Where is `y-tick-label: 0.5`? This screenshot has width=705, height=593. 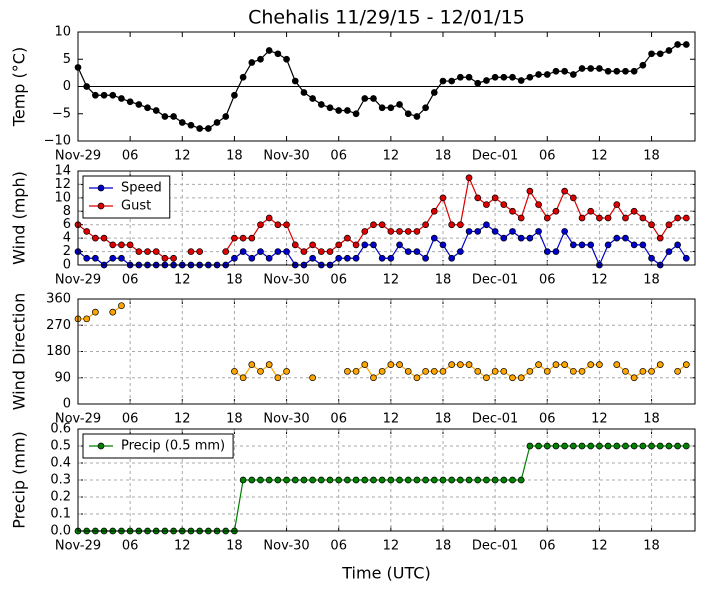 y-tick-label: 0.5 is located at coordinates (60, 446).